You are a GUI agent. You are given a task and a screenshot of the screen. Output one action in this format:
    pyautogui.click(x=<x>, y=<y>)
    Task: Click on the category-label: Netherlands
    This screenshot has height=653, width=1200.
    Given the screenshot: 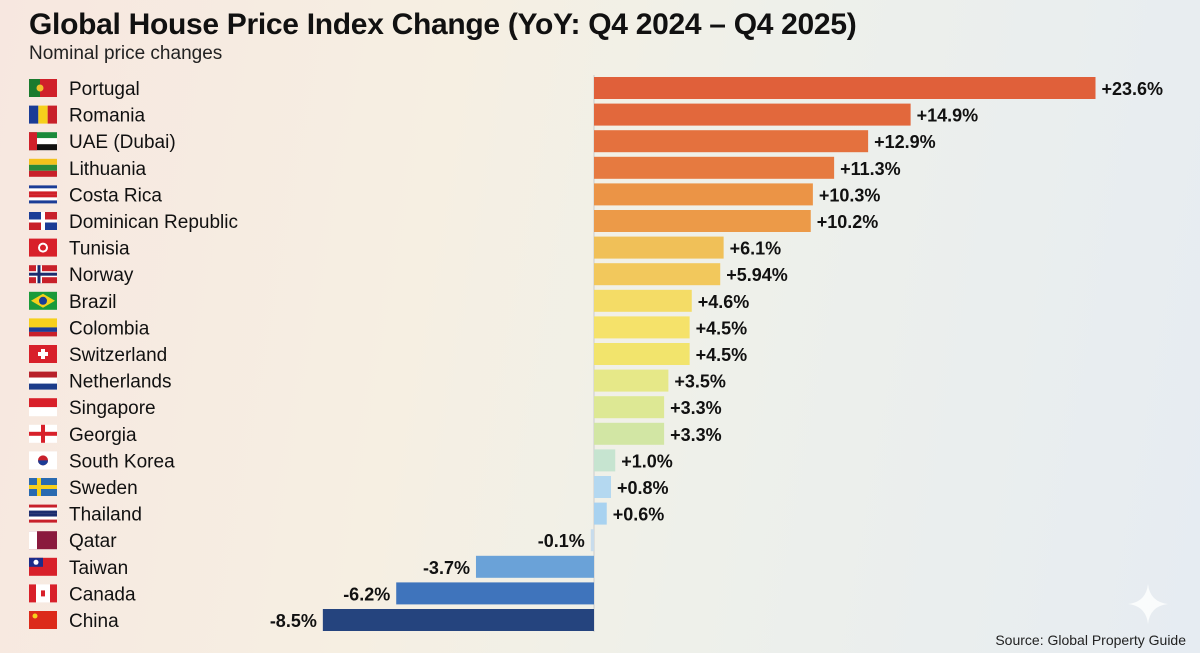 What is the action you would take?
    pyautogui.click(x=120, y=382)
    